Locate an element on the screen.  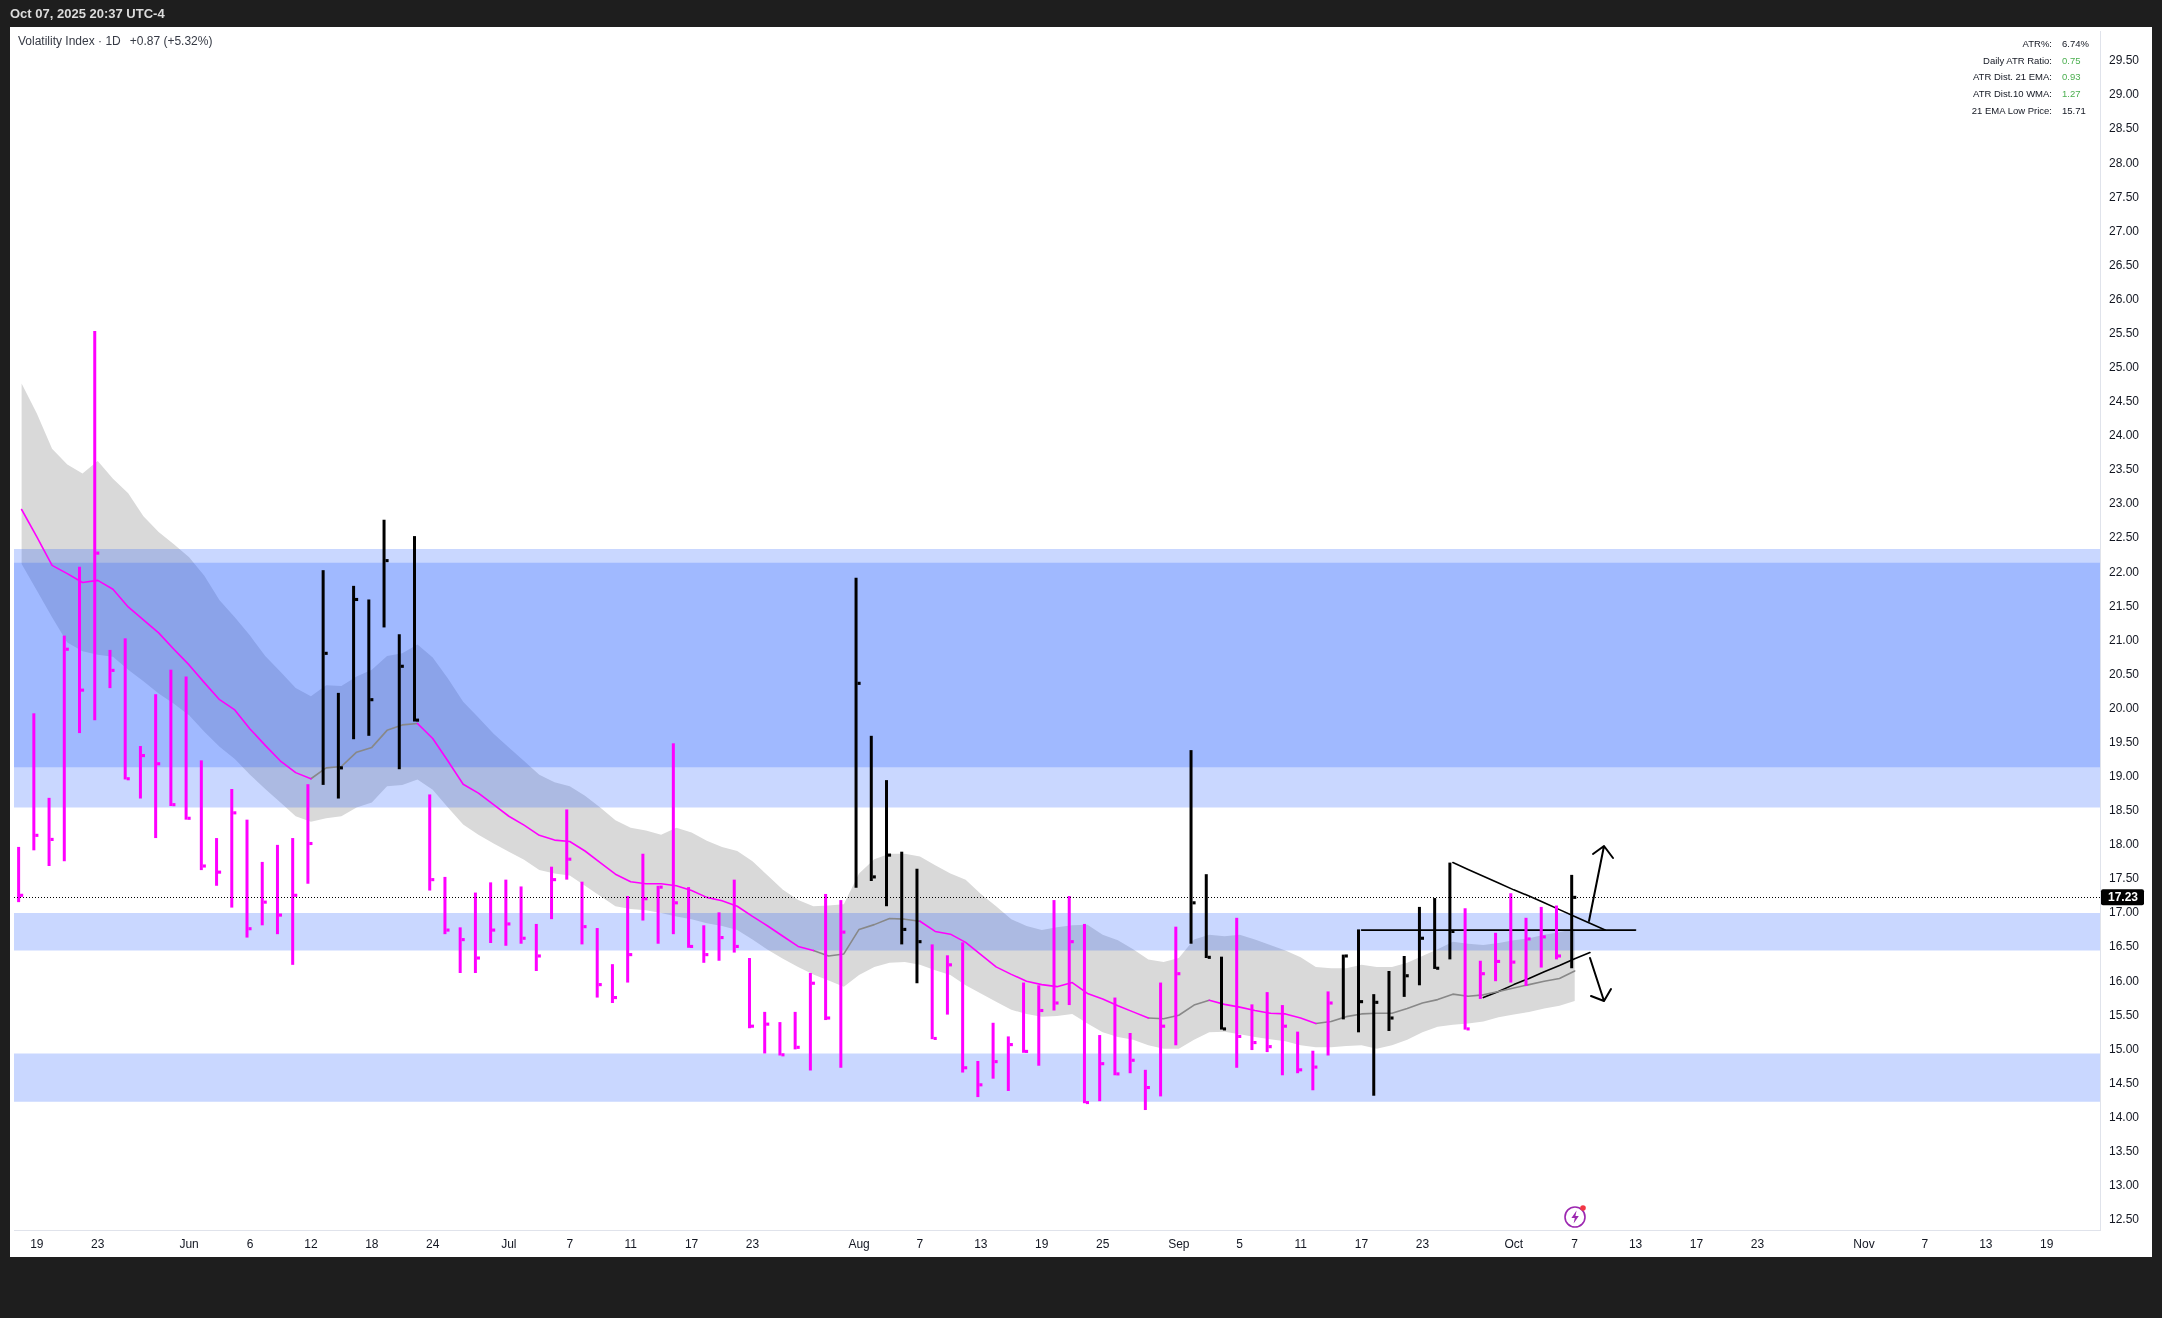
x-tick-label: Jul is located at coordinates (509, 1243).